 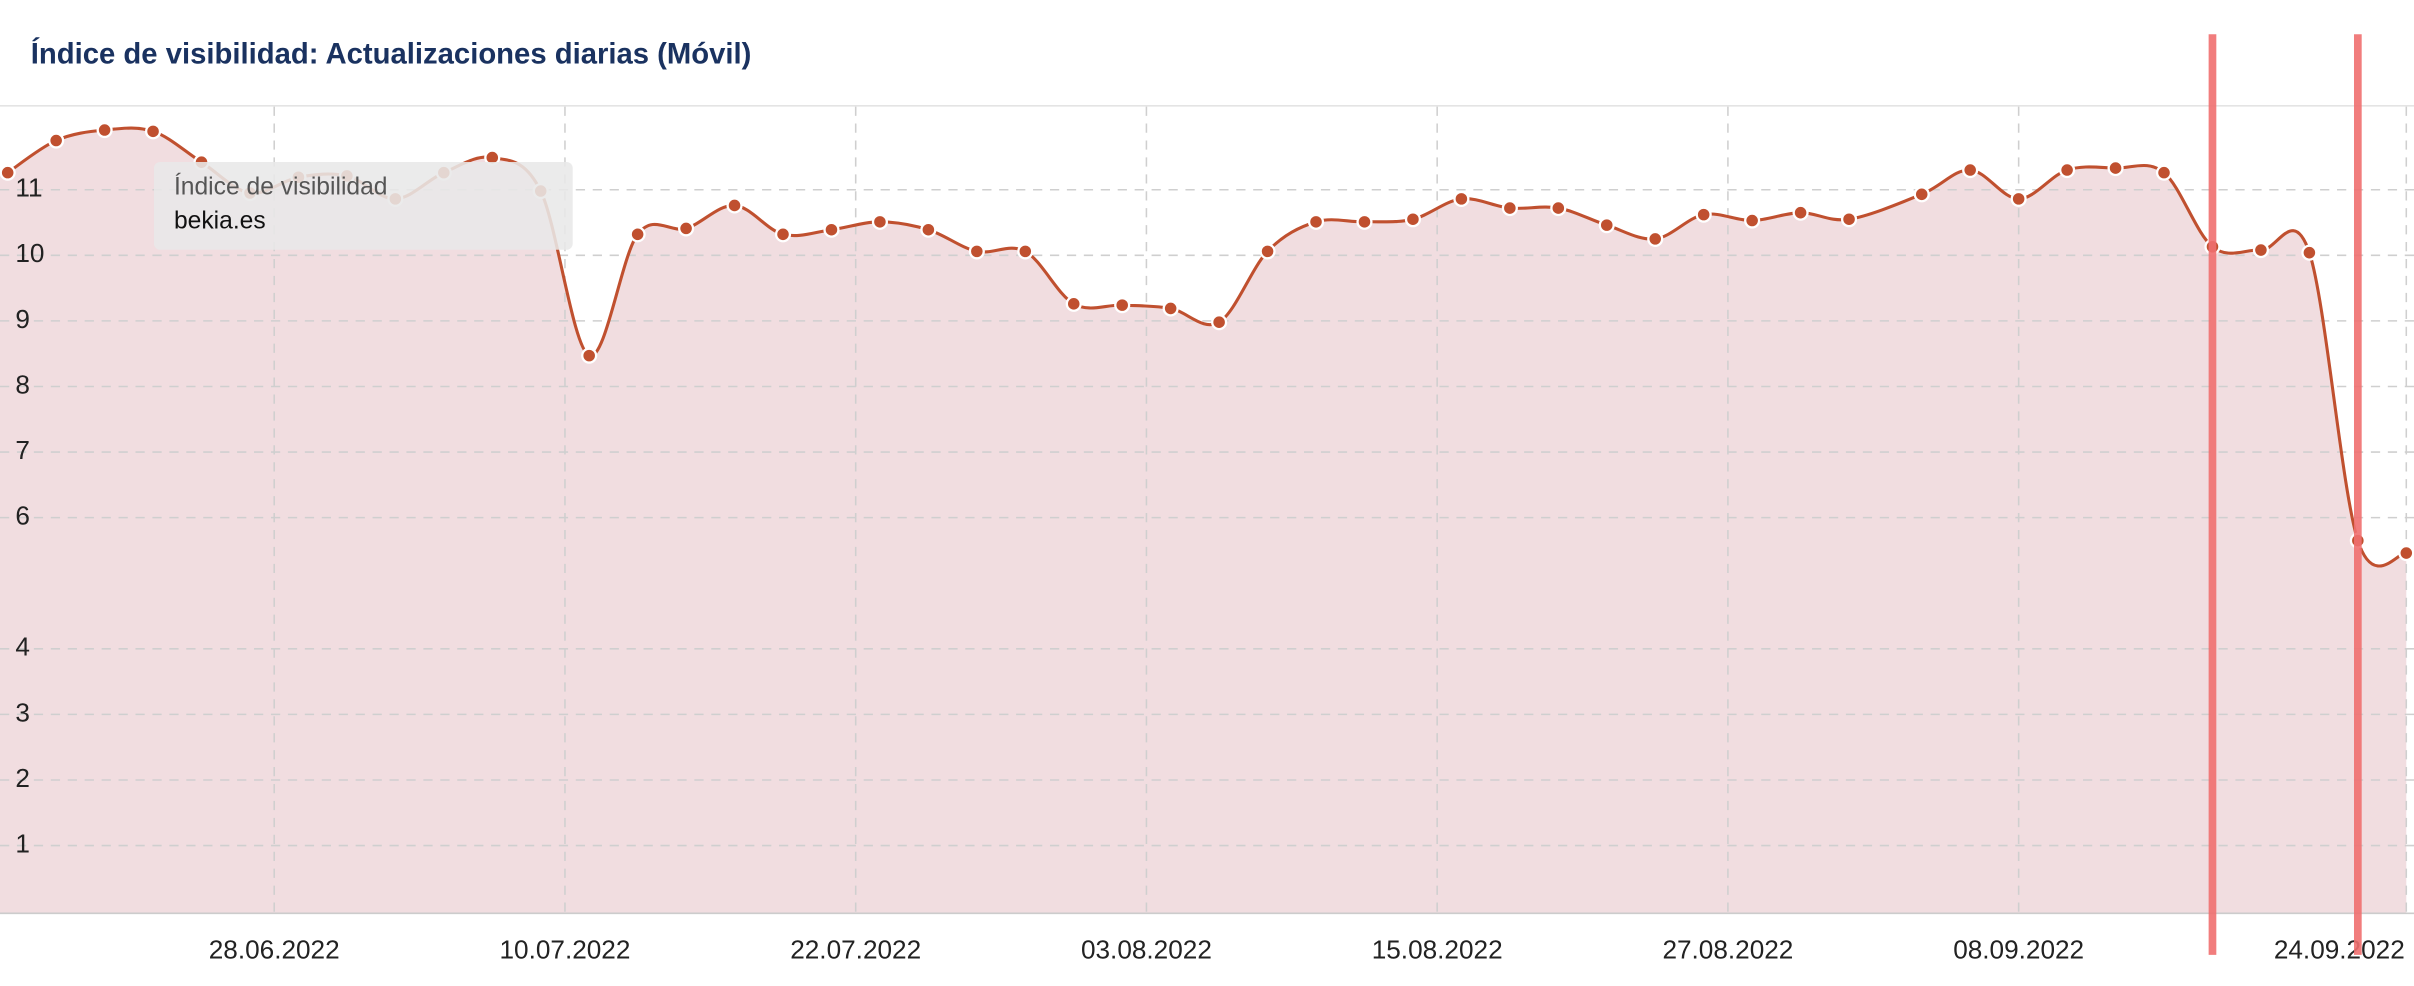 What do you see at coordinates (220, 221) in the screenshot?
I see `tooltip-series: bekia.es` at bounding box center [220, 221].